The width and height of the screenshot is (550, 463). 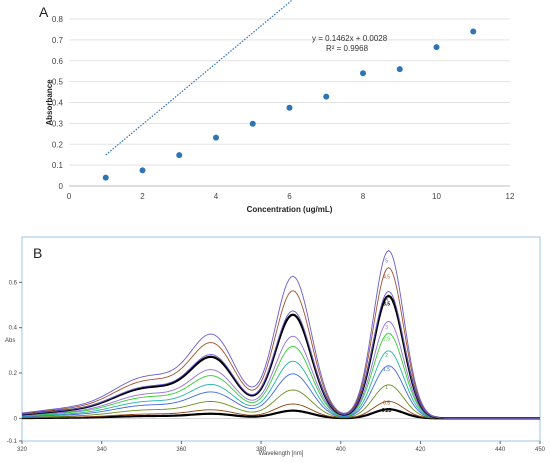 What do you see at coordinates (199, 78) in the screenshot?
I see `trendline` at bounding box center [199, 78].